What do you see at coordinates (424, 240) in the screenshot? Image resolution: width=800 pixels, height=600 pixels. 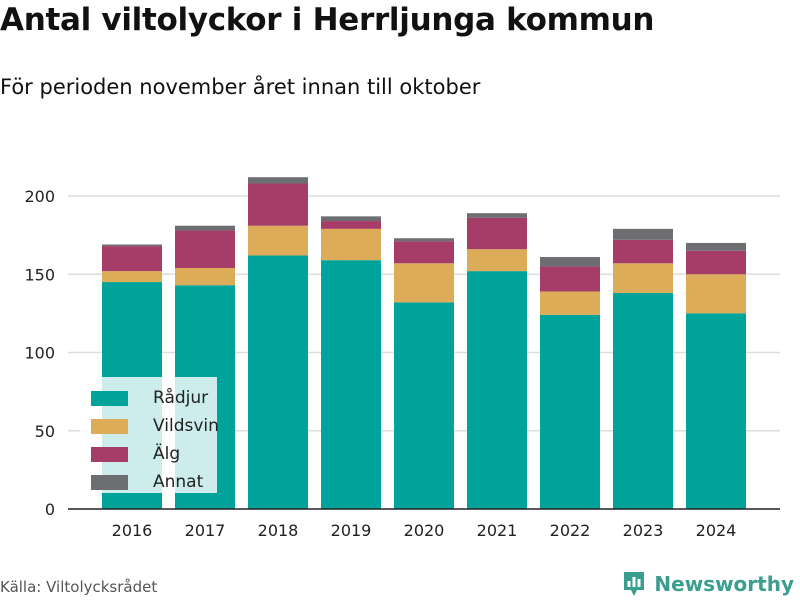 I see `bar-segment-annat-2020` at bounding box center [424, 240].